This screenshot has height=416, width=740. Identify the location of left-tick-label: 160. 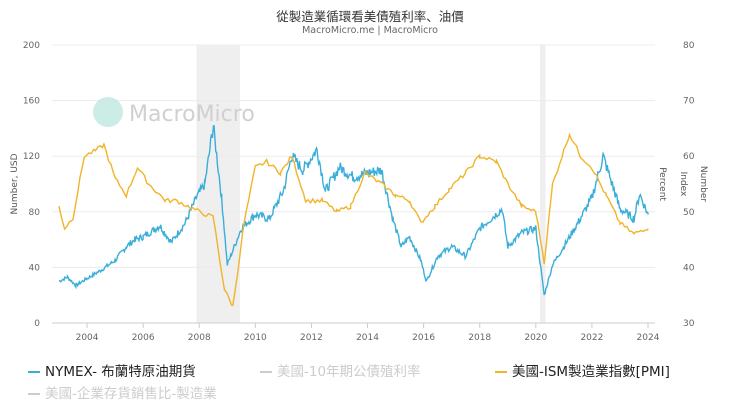
(31, 102).